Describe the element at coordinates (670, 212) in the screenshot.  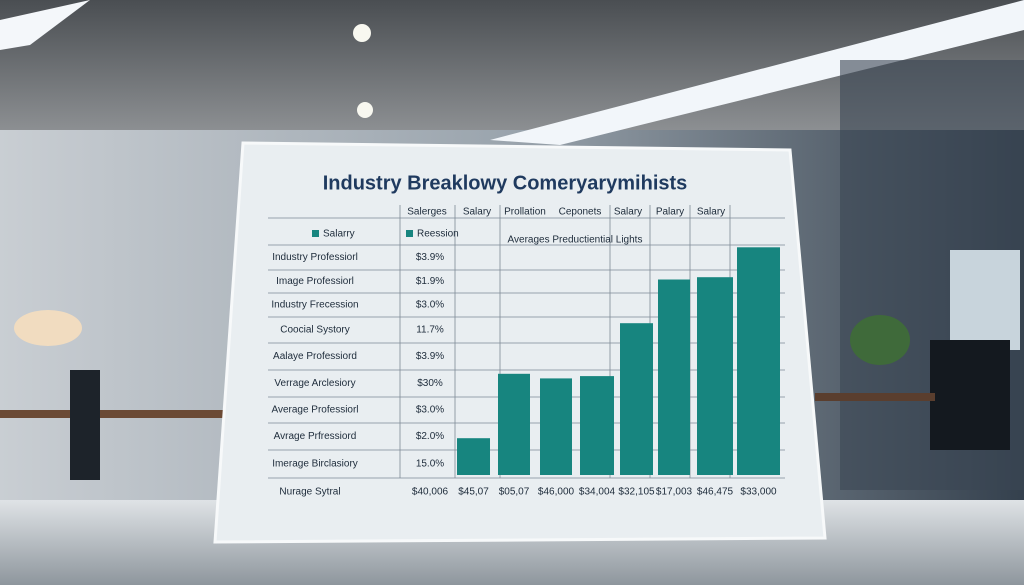
I see `column-header: Palary` at that location.